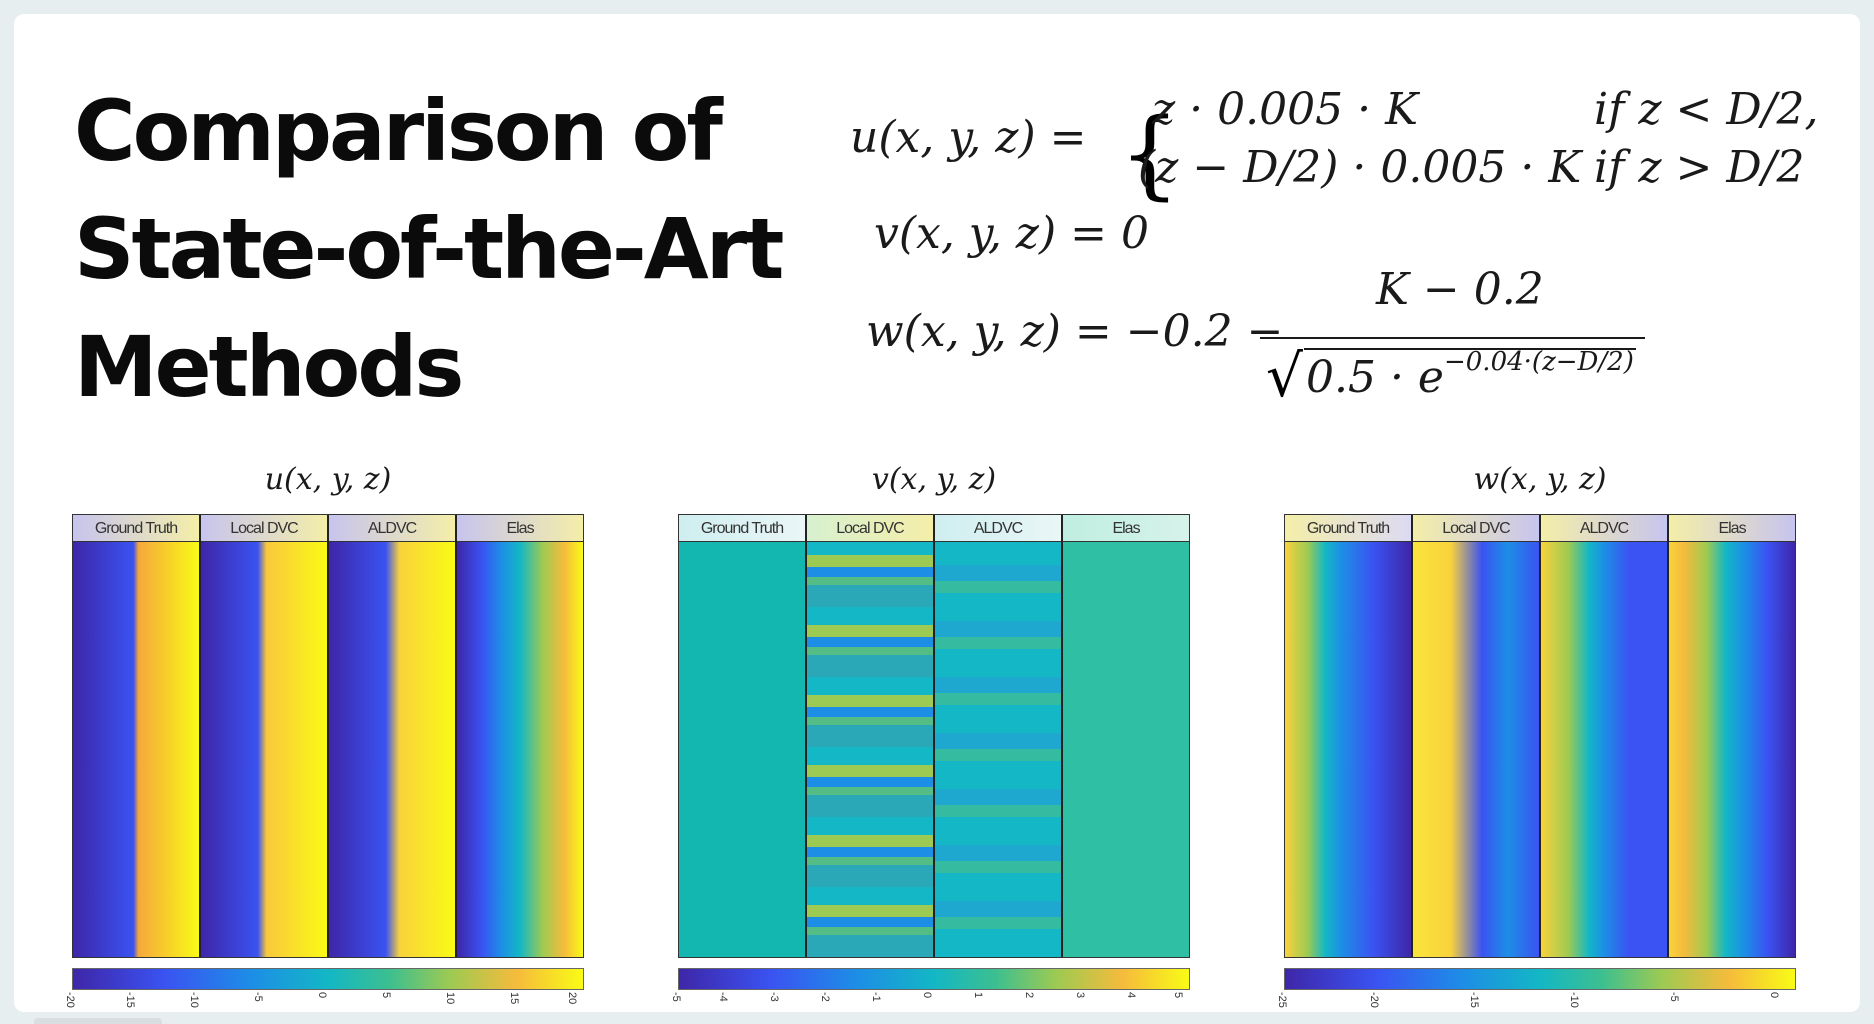 Image resolution: width=1874 pixels, height=1024 pixels. Describe the element at coordinates (723, 997) in the screenshot. I see `colorbar-tick: -4` at that location.